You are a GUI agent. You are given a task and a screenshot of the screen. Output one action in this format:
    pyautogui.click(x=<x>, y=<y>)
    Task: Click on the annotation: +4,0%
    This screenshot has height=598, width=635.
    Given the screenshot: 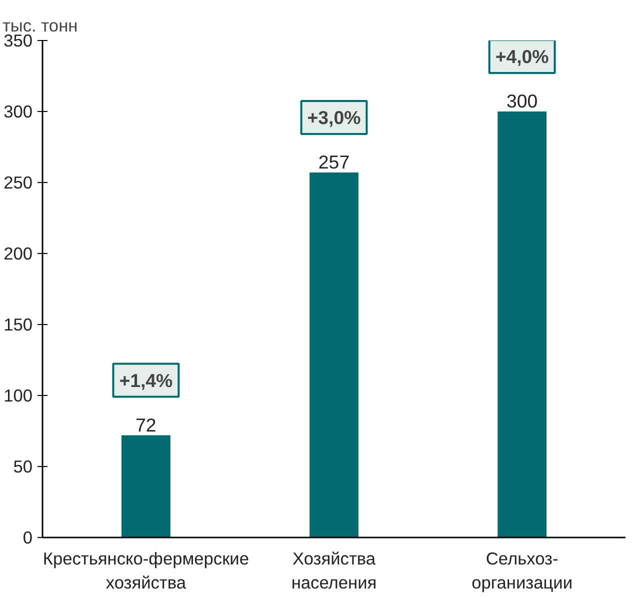 What is the action you would take?
    pyautogui.click(x=522, y=56)
    